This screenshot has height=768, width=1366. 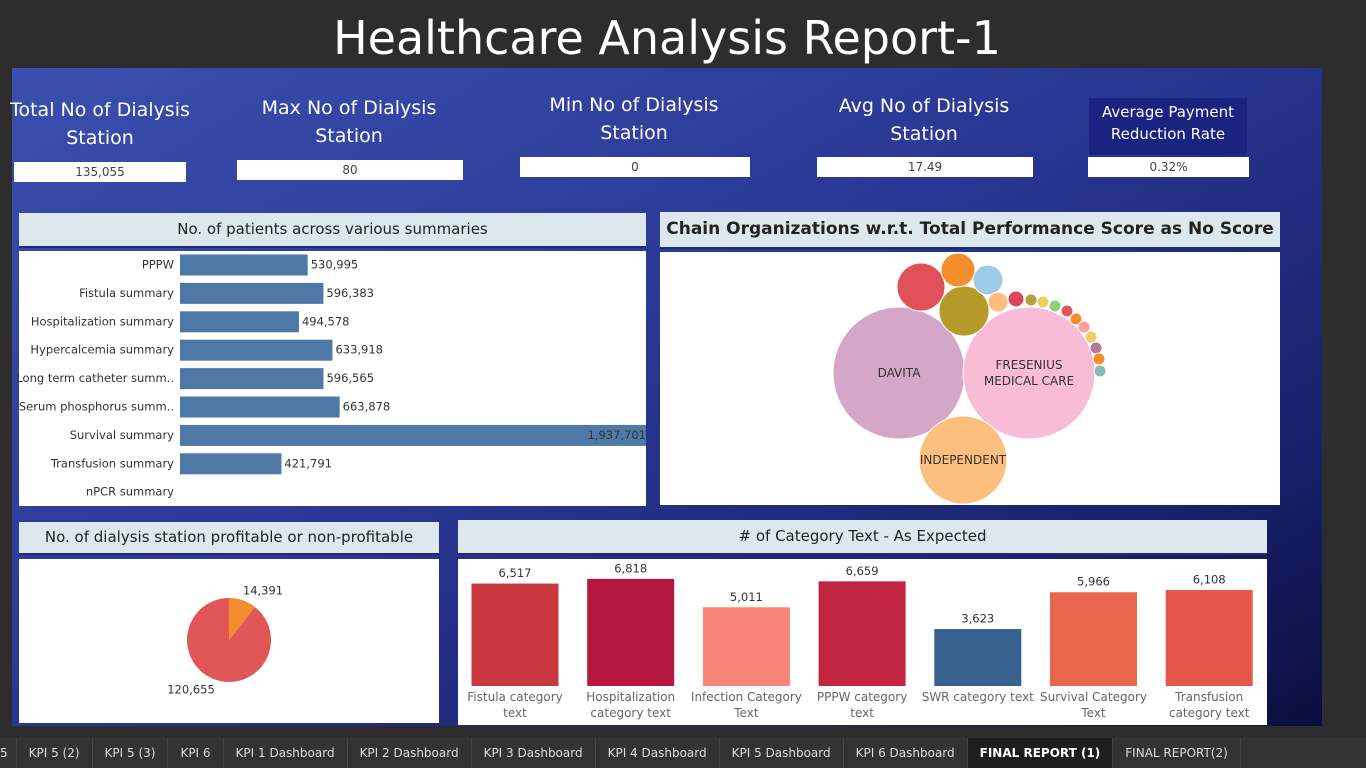 I want to click on tab: KPI 3 Dashboard, so click(x=534, y=753).